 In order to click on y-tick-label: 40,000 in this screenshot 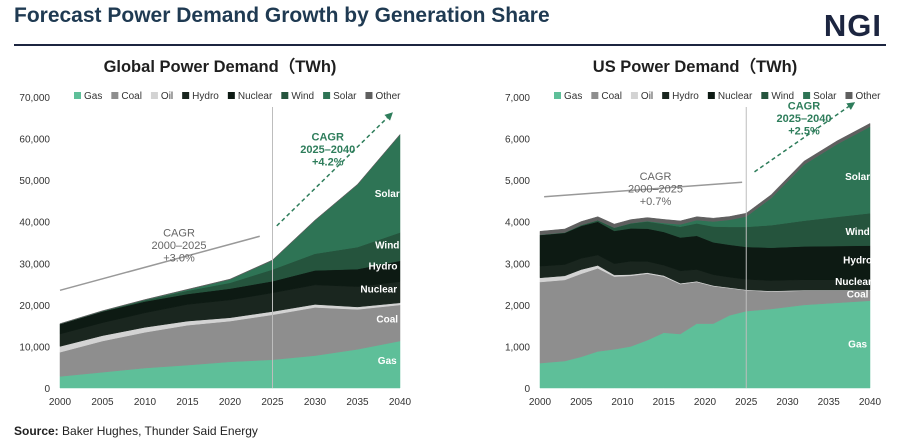, I will do `click(34, 223)`.